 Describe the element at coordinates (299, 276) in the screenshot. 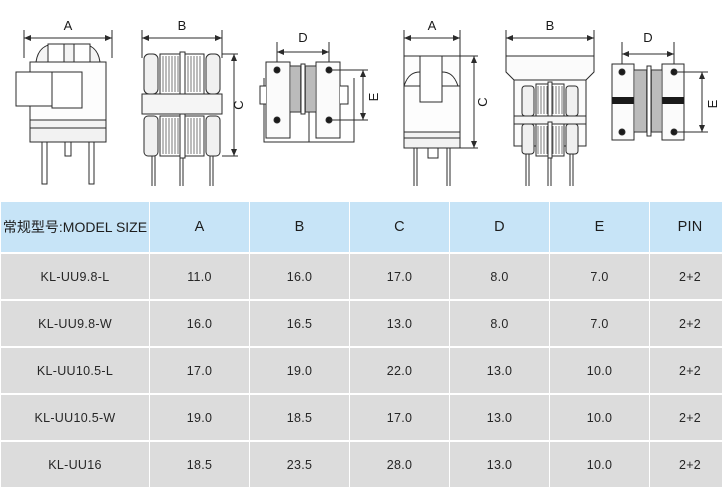

I see `cell-b: 16.0` at that location.